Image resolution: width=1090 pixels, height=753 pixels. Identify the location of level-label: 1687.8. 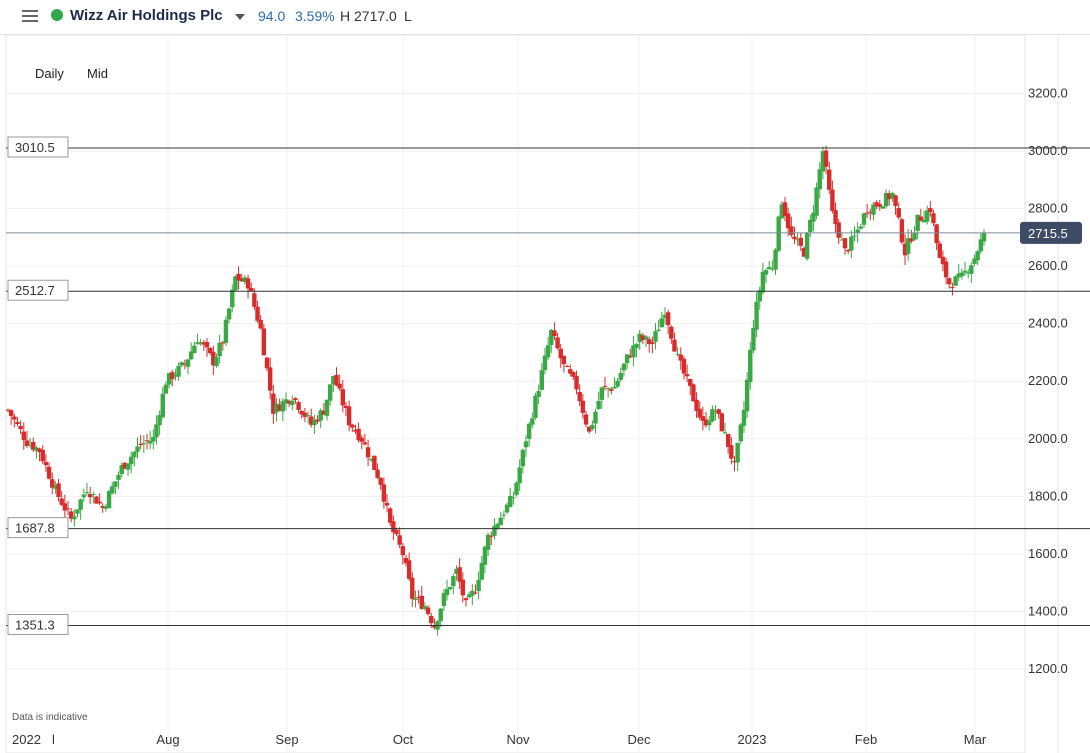
(35, 528).